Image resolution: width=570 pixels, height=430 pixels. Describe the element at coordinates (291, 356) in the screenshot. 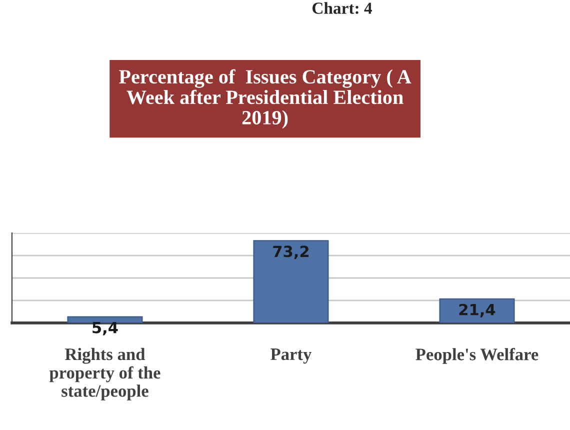

I see `x-tick-label: Party` at that location.